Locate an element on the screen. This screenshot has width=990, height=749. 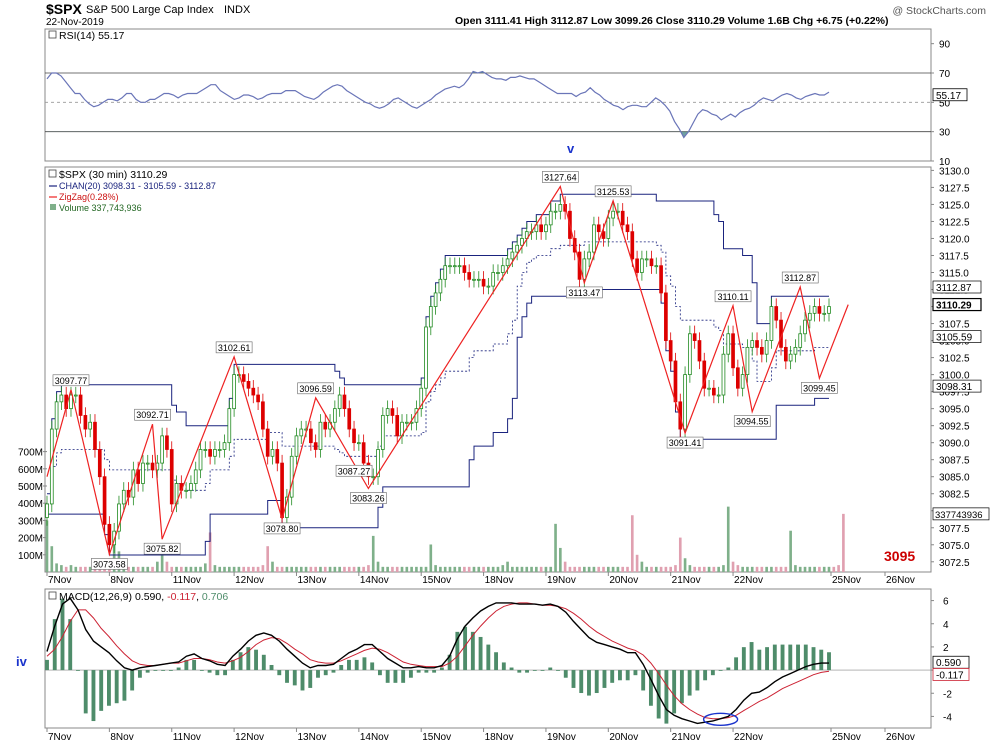
macd-signal-line is located at coordinates (438, 661).